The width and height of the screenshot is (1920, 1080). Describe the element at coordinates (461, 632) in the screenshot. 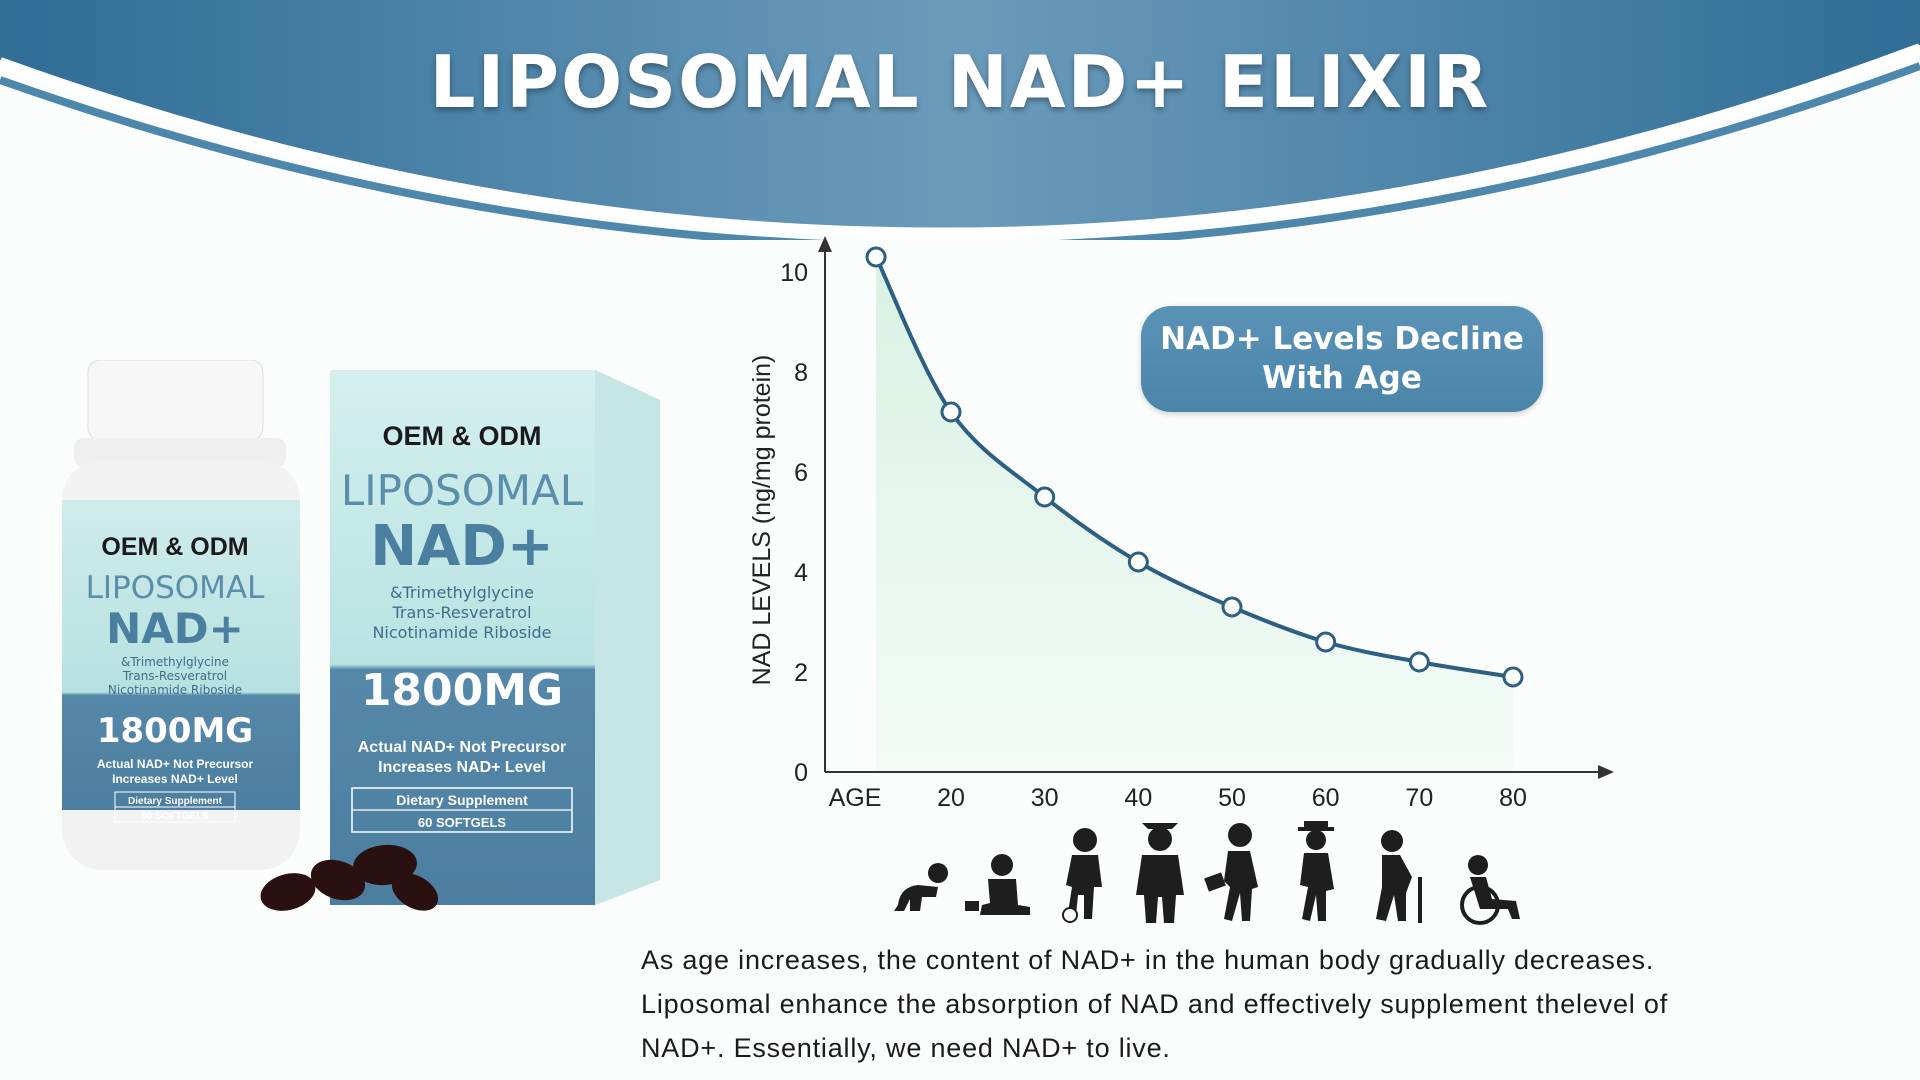

I see `box-ingredient-3: Nicotinamide Riboside` at that location.